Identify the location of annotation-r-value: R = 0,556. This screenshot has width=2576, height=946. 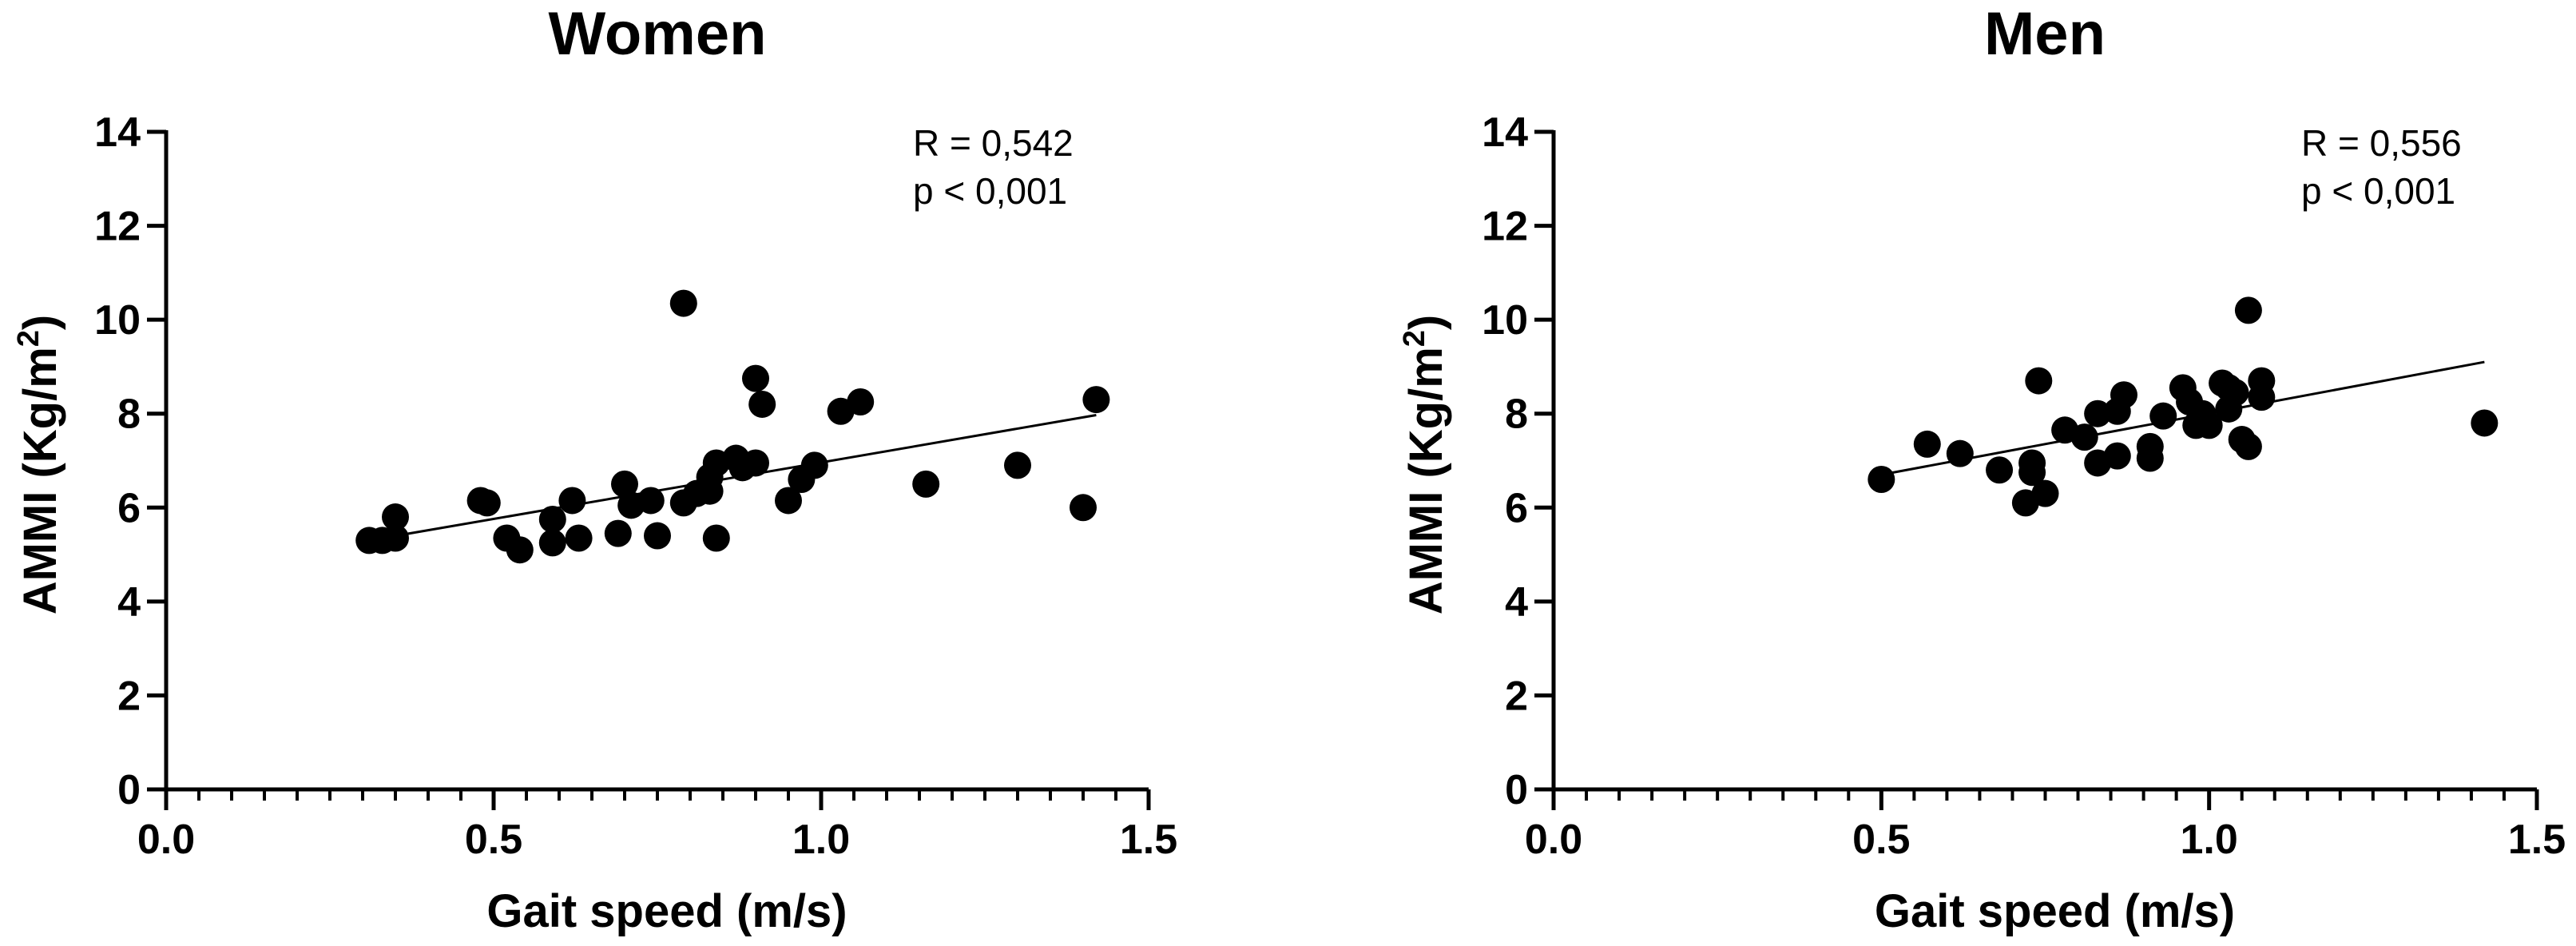
(2381, 143).